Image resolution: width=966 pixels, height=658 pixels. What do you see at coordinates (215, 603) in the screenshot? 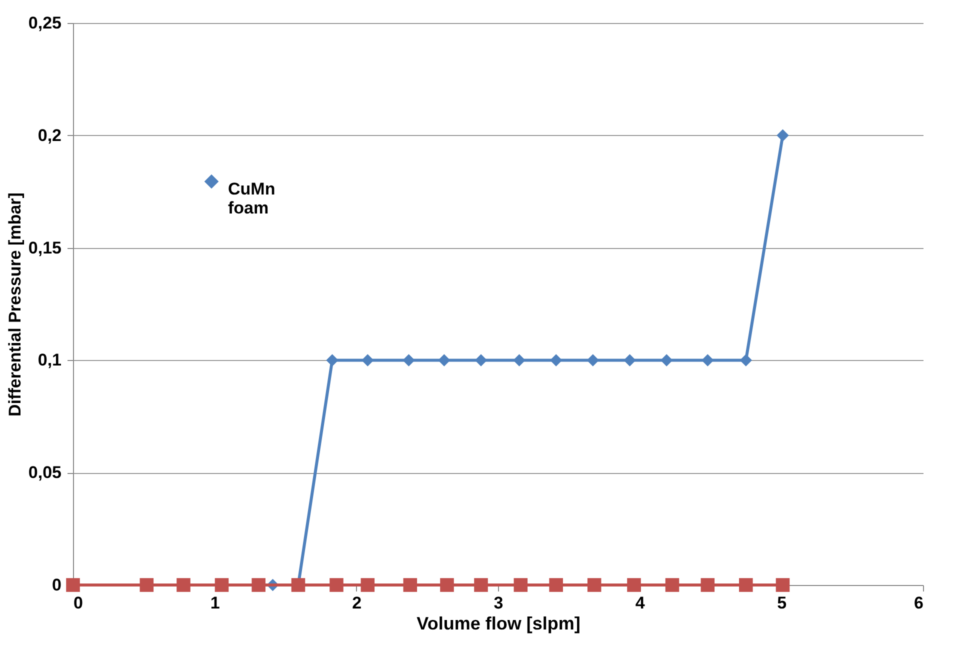
I see `x-tick-label: 1` at bounding box center [215, 603].